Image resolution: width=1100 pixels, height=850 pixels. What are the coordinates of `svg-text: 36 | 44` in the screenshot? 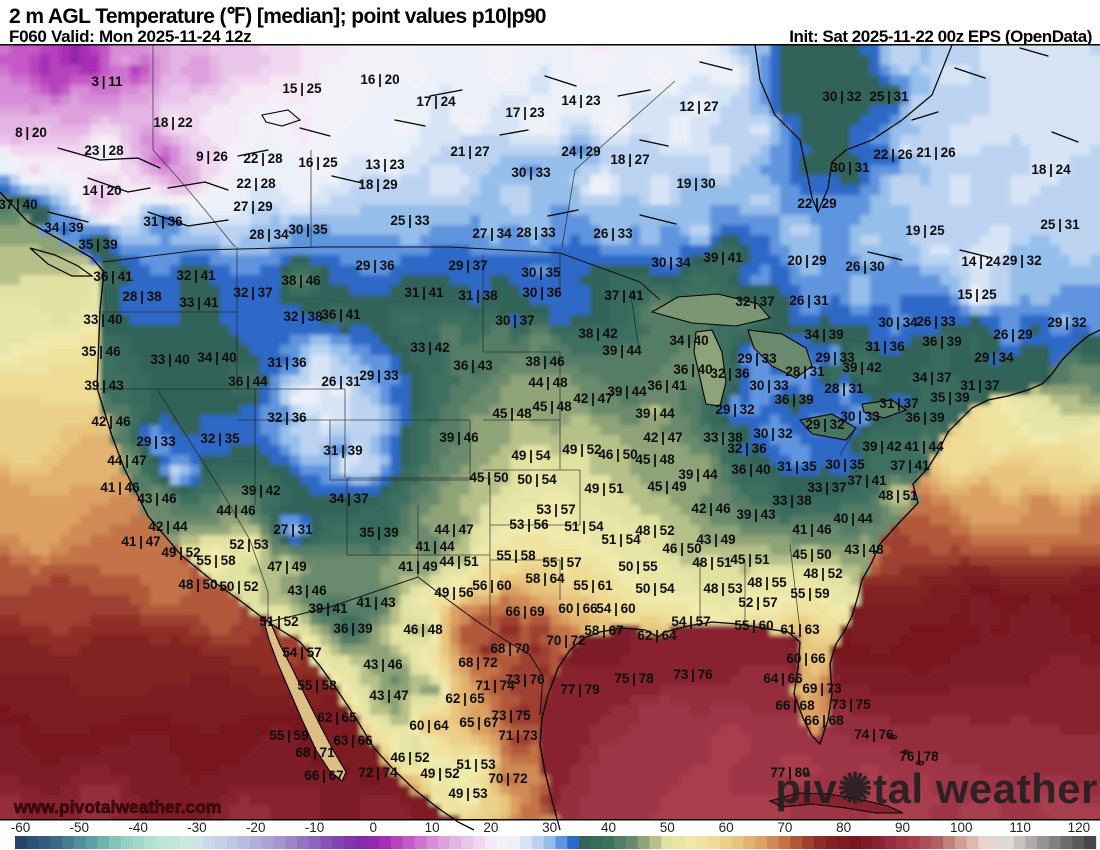 It's located at (248, 381).